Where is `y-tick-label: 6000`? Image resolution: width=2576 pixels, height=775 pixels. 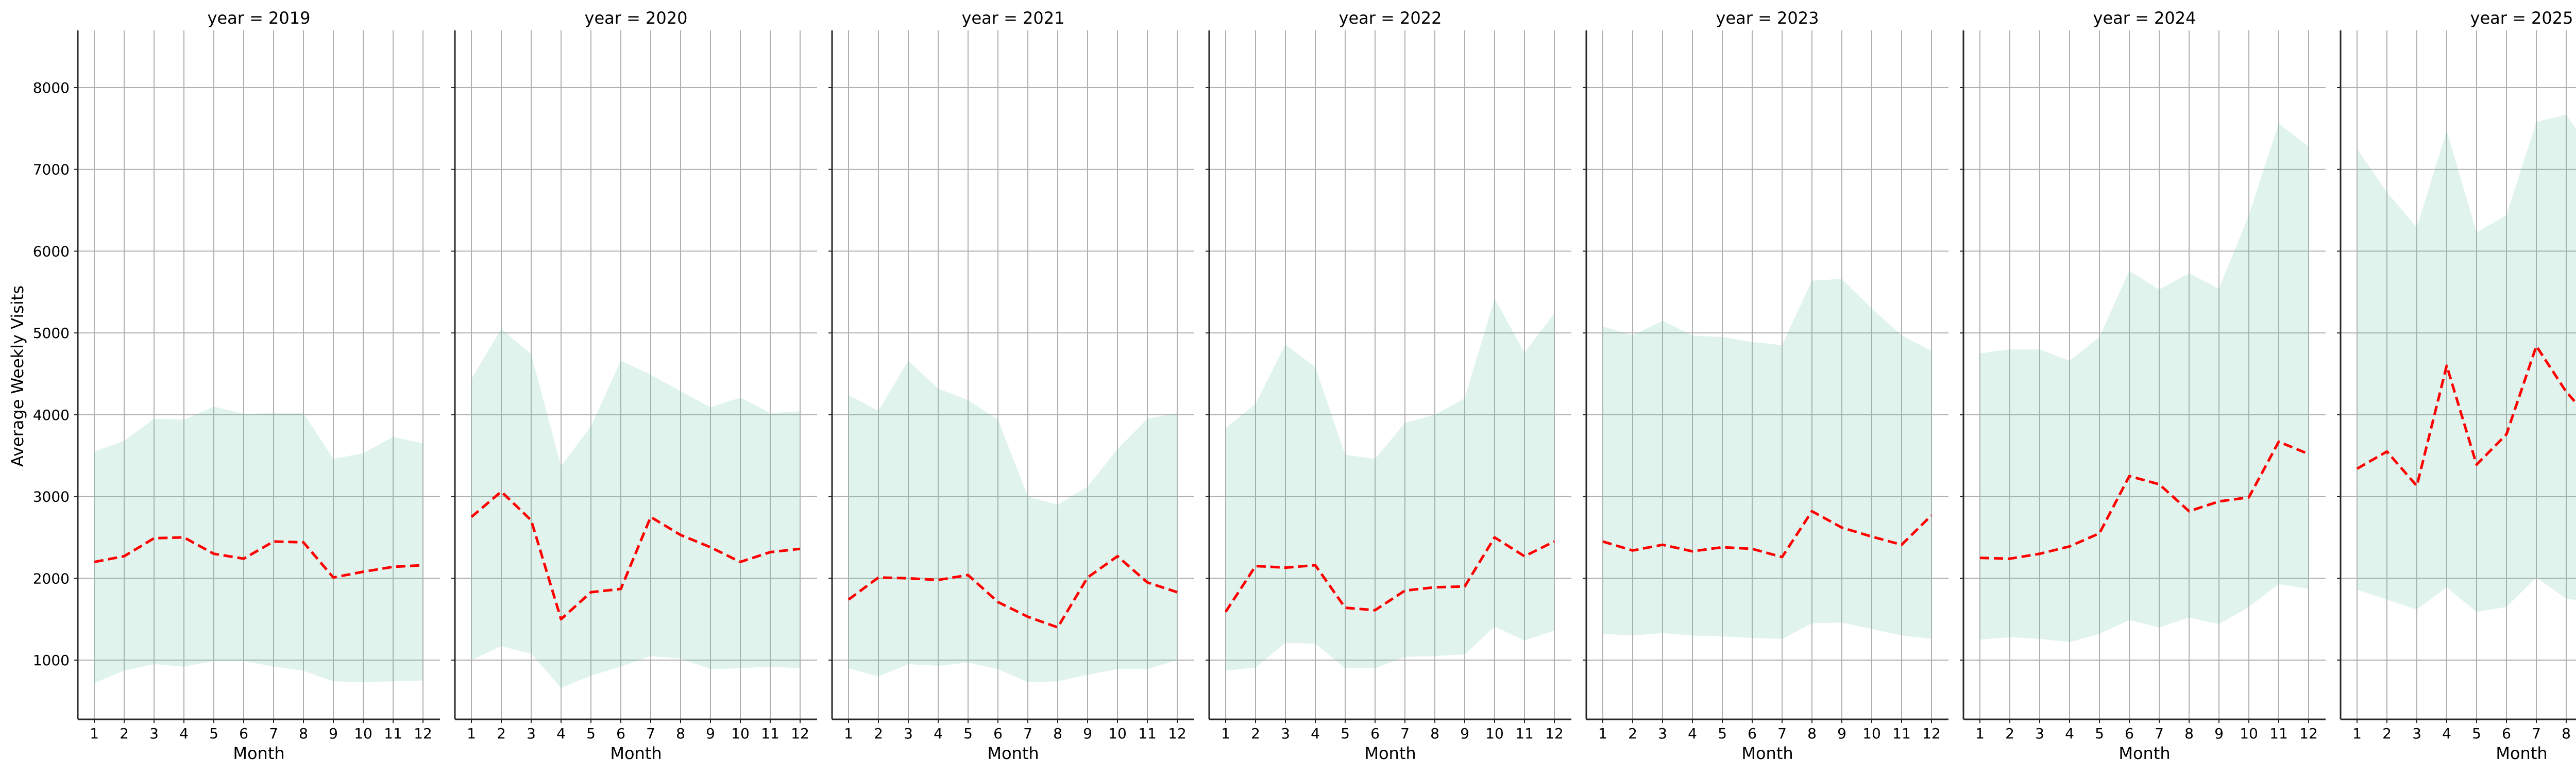 y-tick-label: 6000 is located at coordinates (51, 251).